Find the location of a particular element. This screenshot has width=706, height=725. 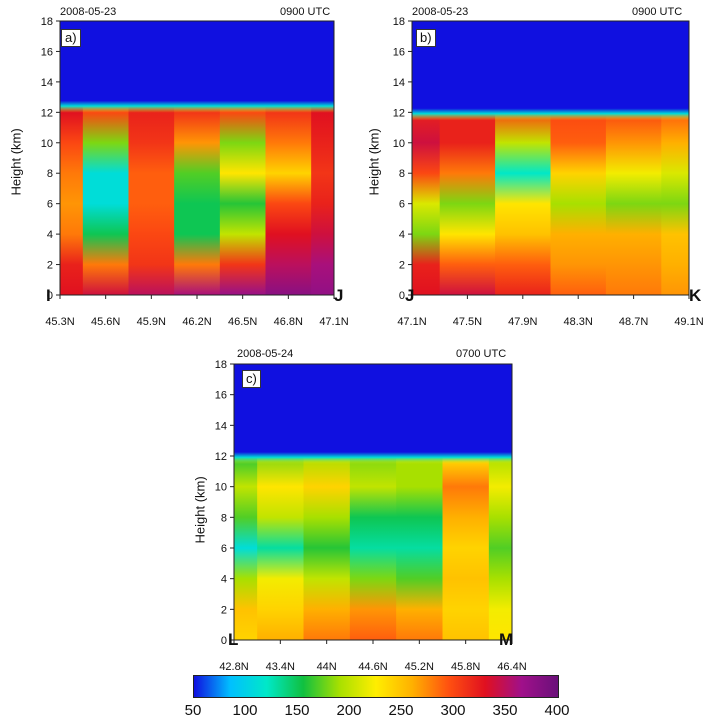

ytick-label-b: 8 is located at coordinates (402, 174).